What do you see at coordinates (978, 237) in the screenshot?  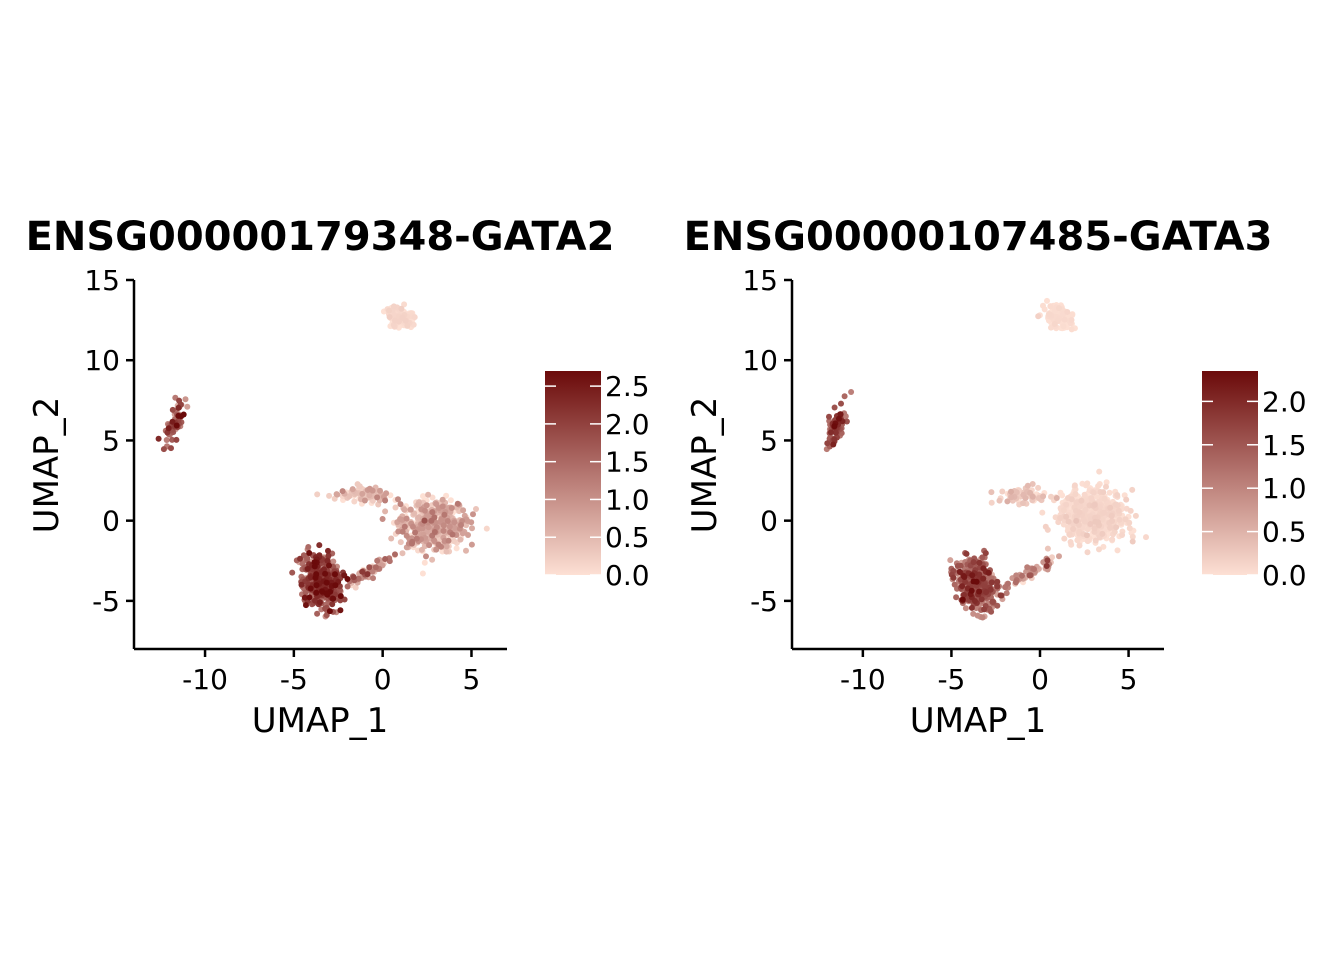 I see `panel-title: ENSG00000107485-GATA3` at bounding box center [978, 237].